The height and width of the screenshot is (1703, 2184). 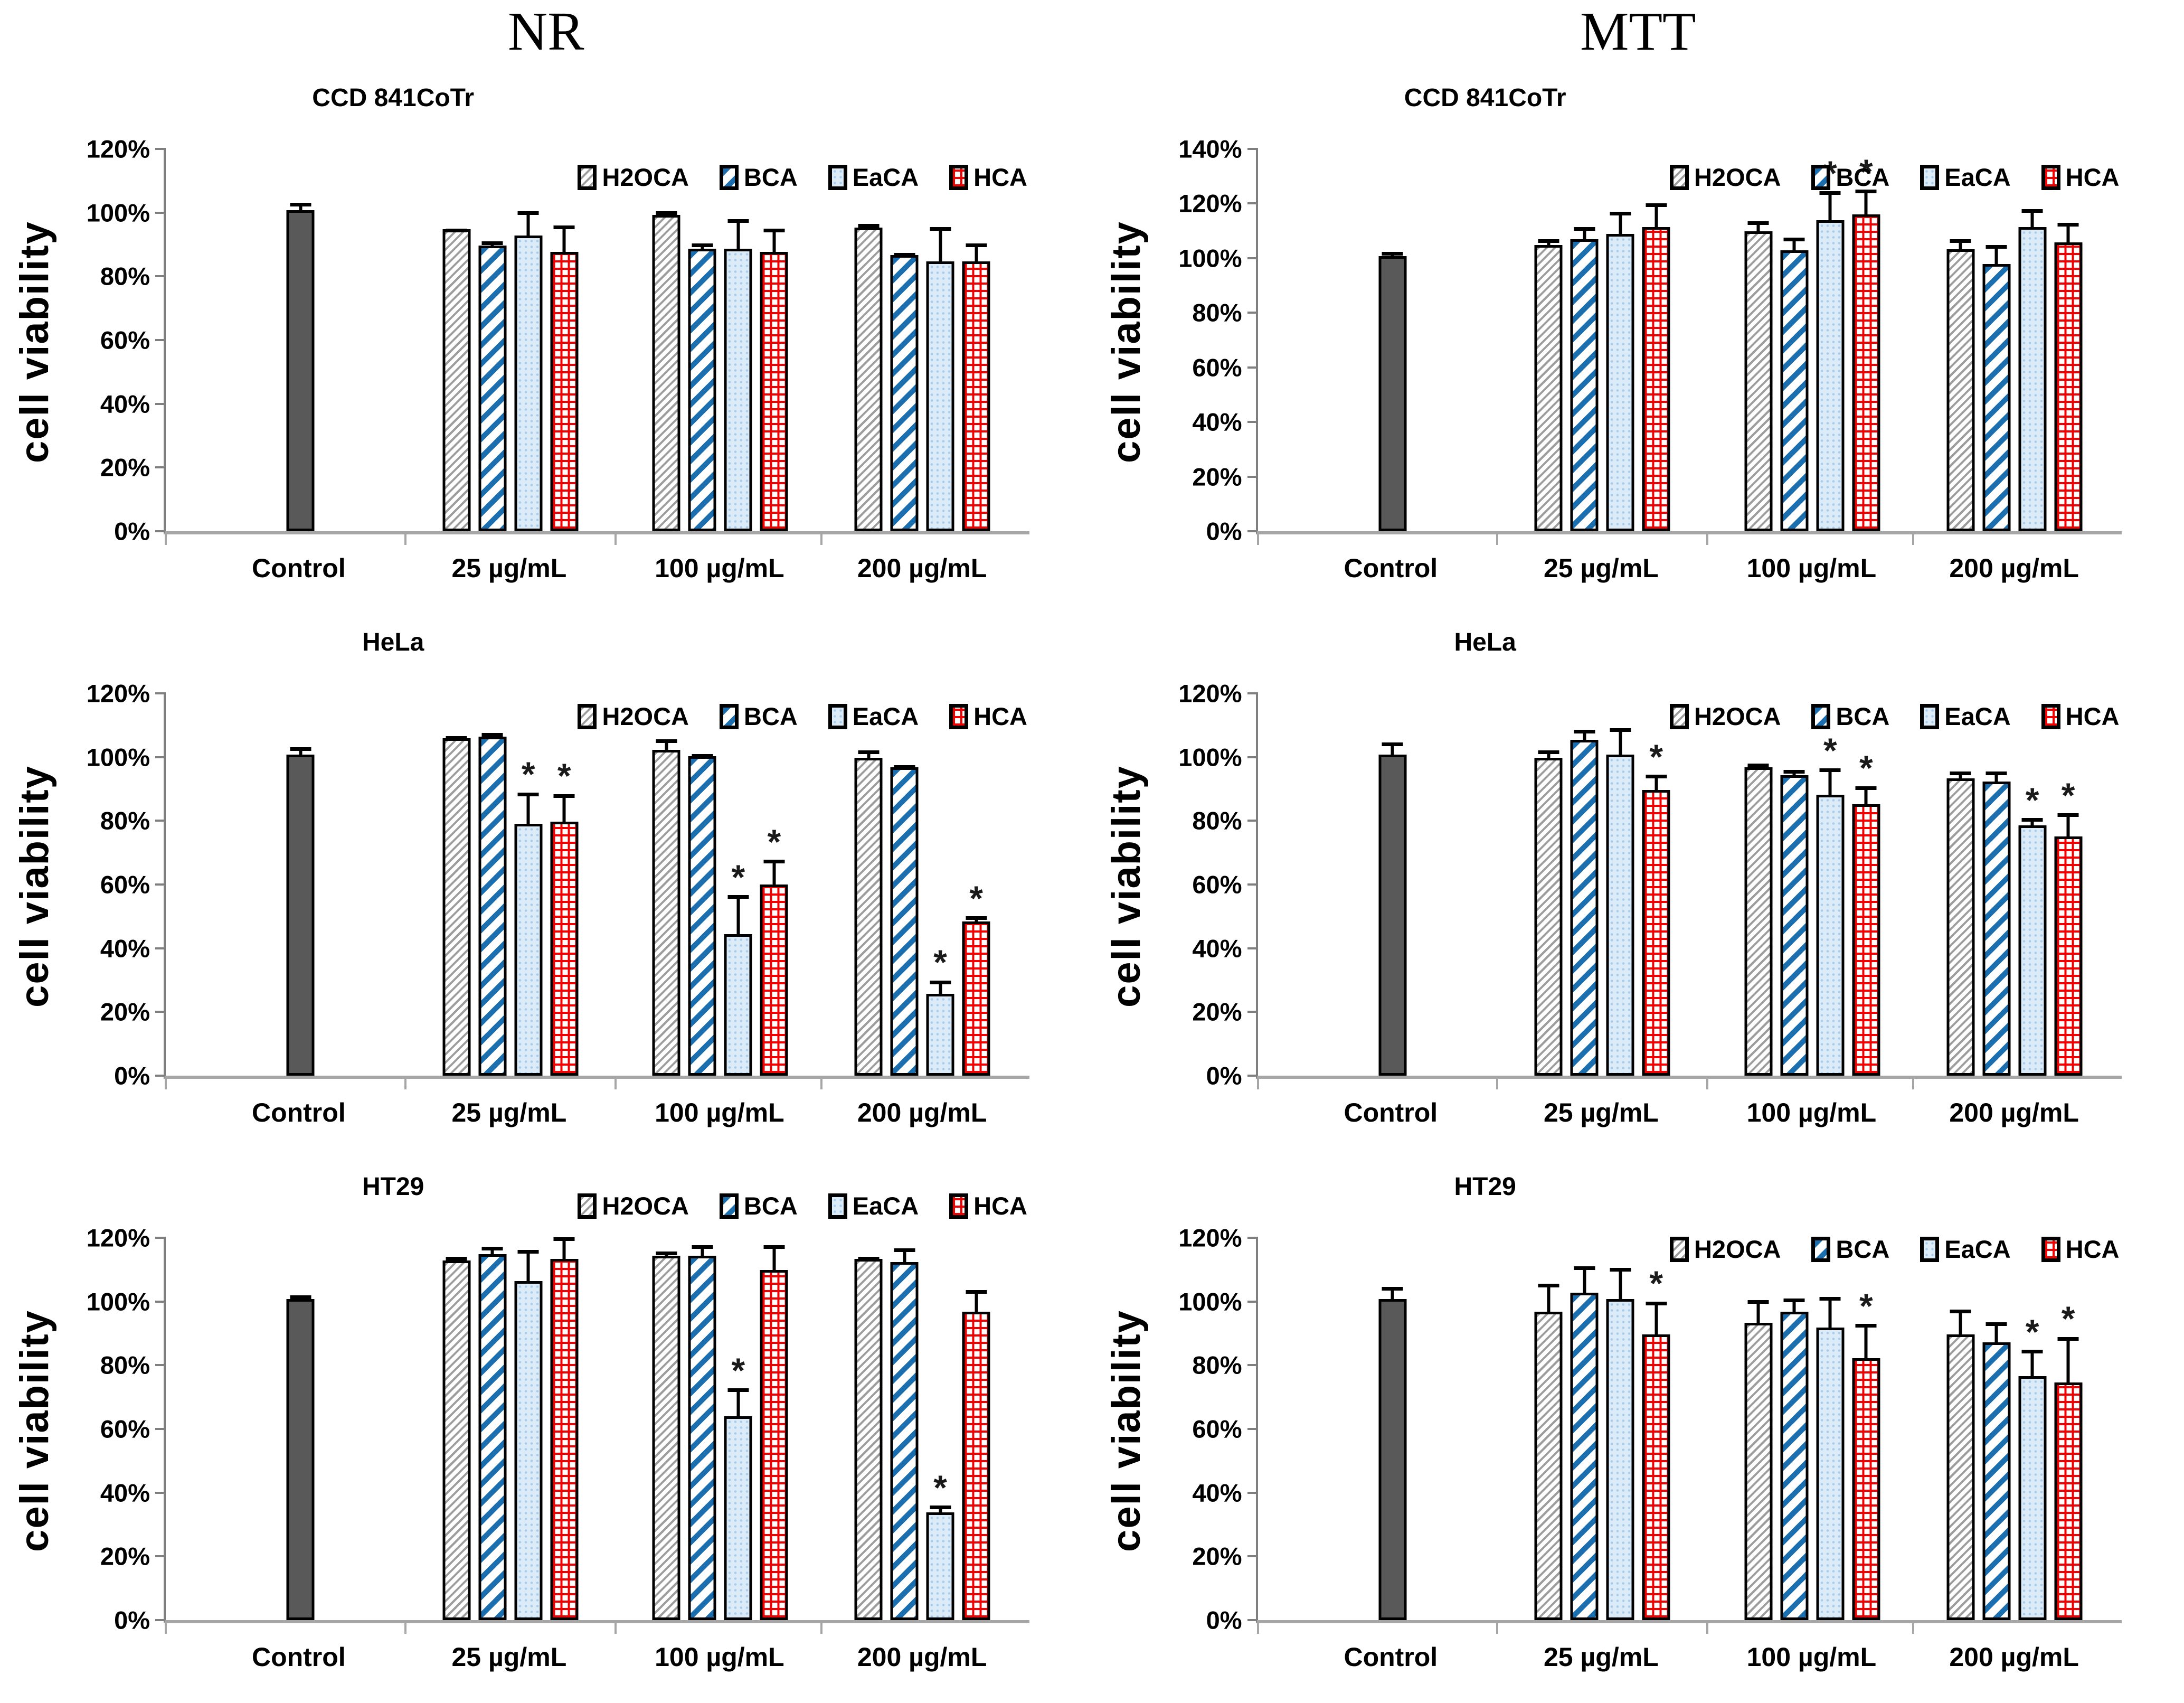 I want to click on bar-hca-100 µg/mL: *, so click(x=1866, y=1454).